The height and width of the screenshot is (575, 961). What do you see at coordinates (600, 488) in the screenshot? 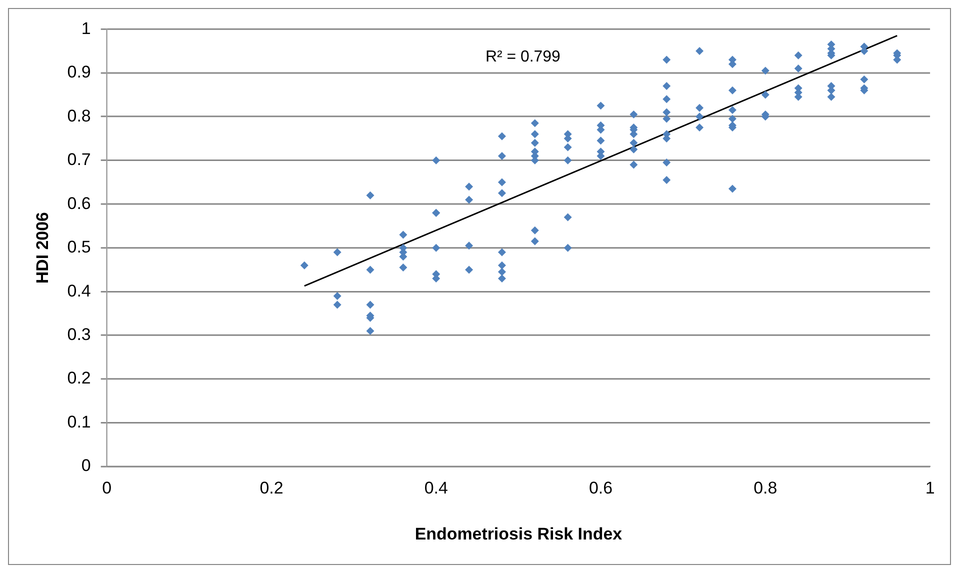
I see `x-tick-label: 0.6` at bounding box center [600, 488].